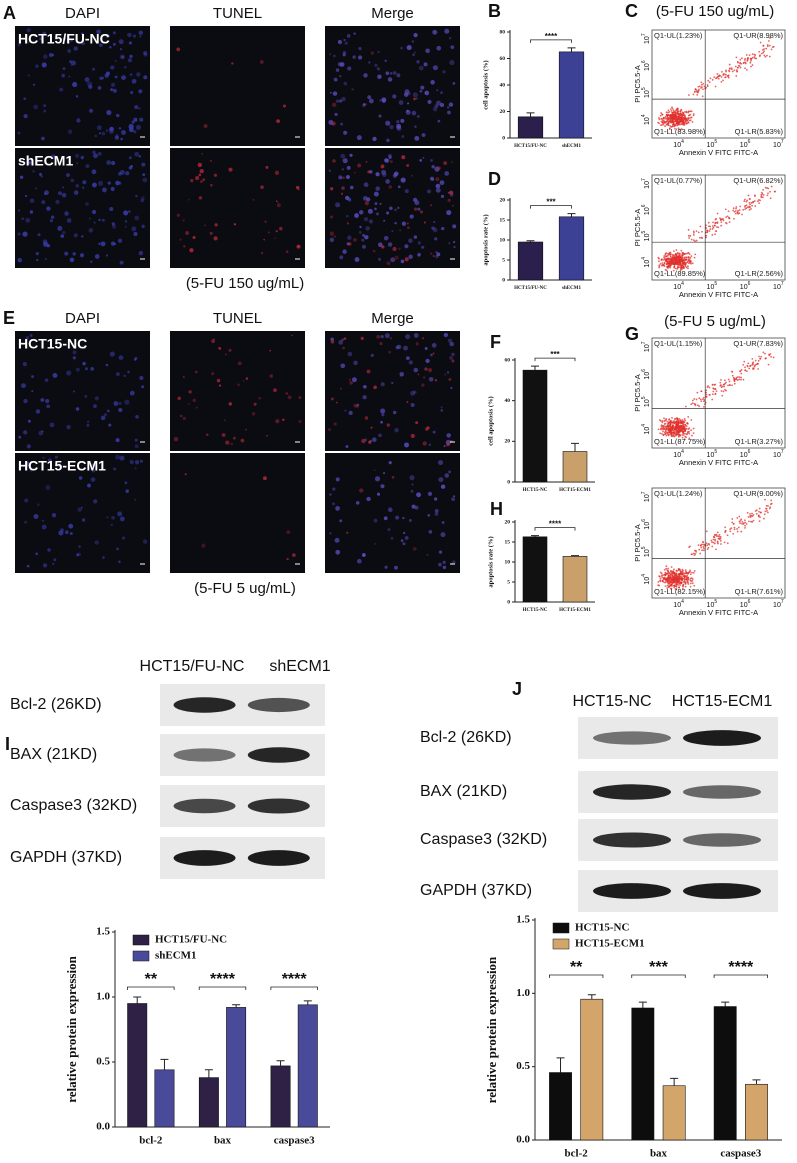 The height and width of the screenshot is (1163, 797). I want to click on x-tick-label: shECM1, so click(571, 288).